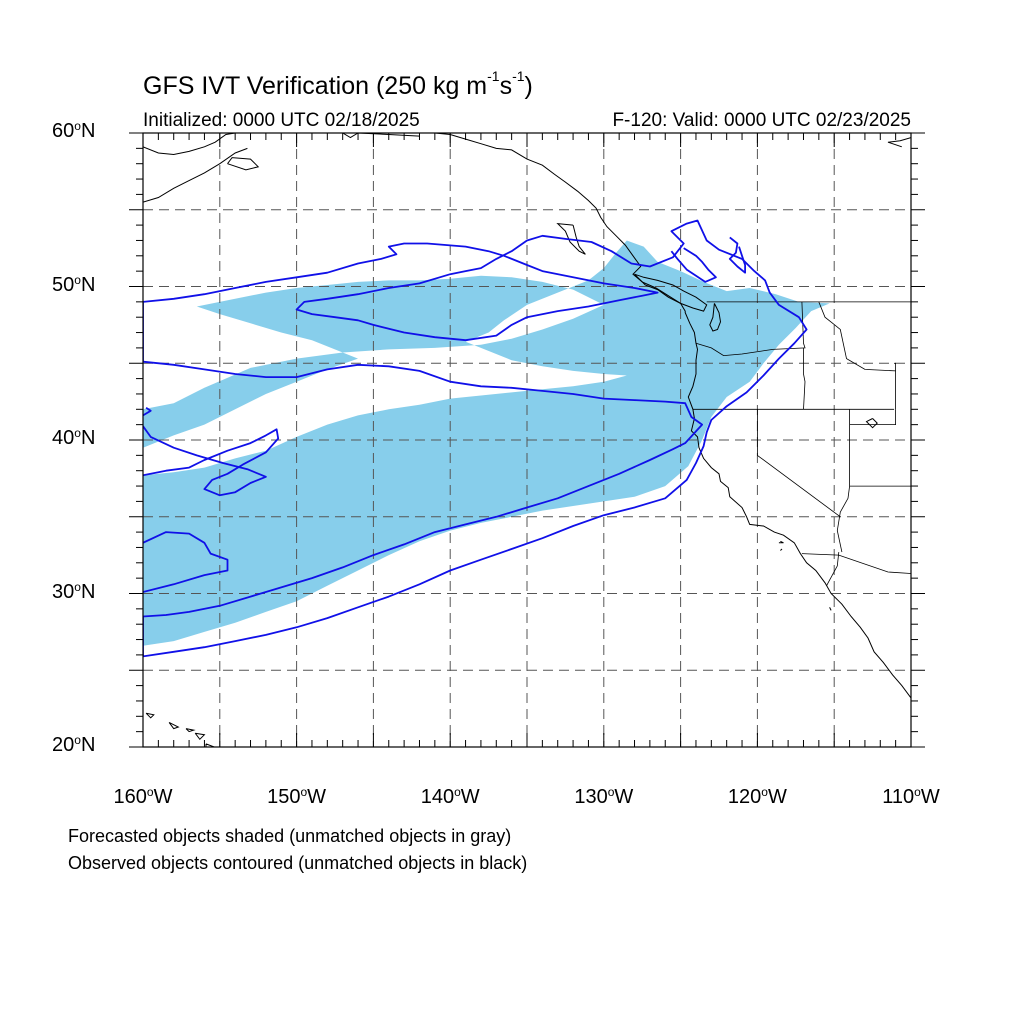 The height and width of the screenshot is (1024, 1024). Describe the element at coordinates (604, 796) in the screenshot. I see `lon-tick-label: 130oW` at that location.